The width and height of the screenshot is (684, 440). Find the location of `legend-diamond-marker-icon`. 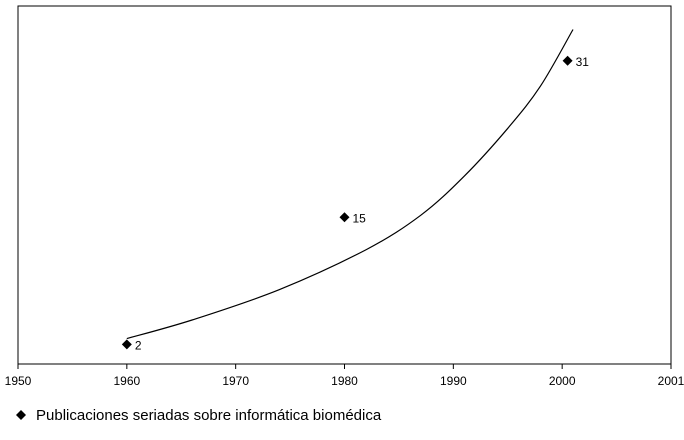

legend-diamond-marker-icon is located at coordinates (21, 415).